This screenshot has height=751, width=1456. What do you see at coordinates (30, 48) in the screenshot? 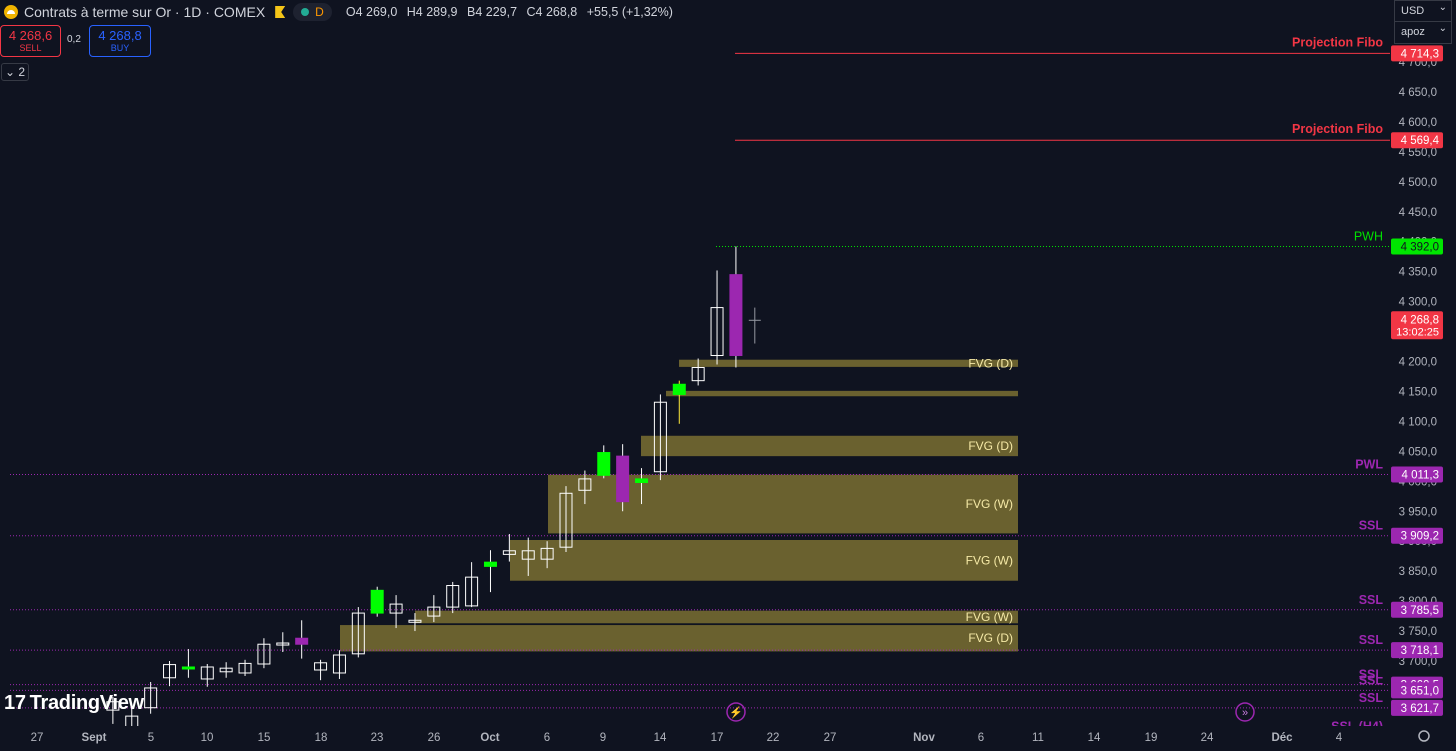
I see `sell-label: SELL` at bounding box center [30, 48].